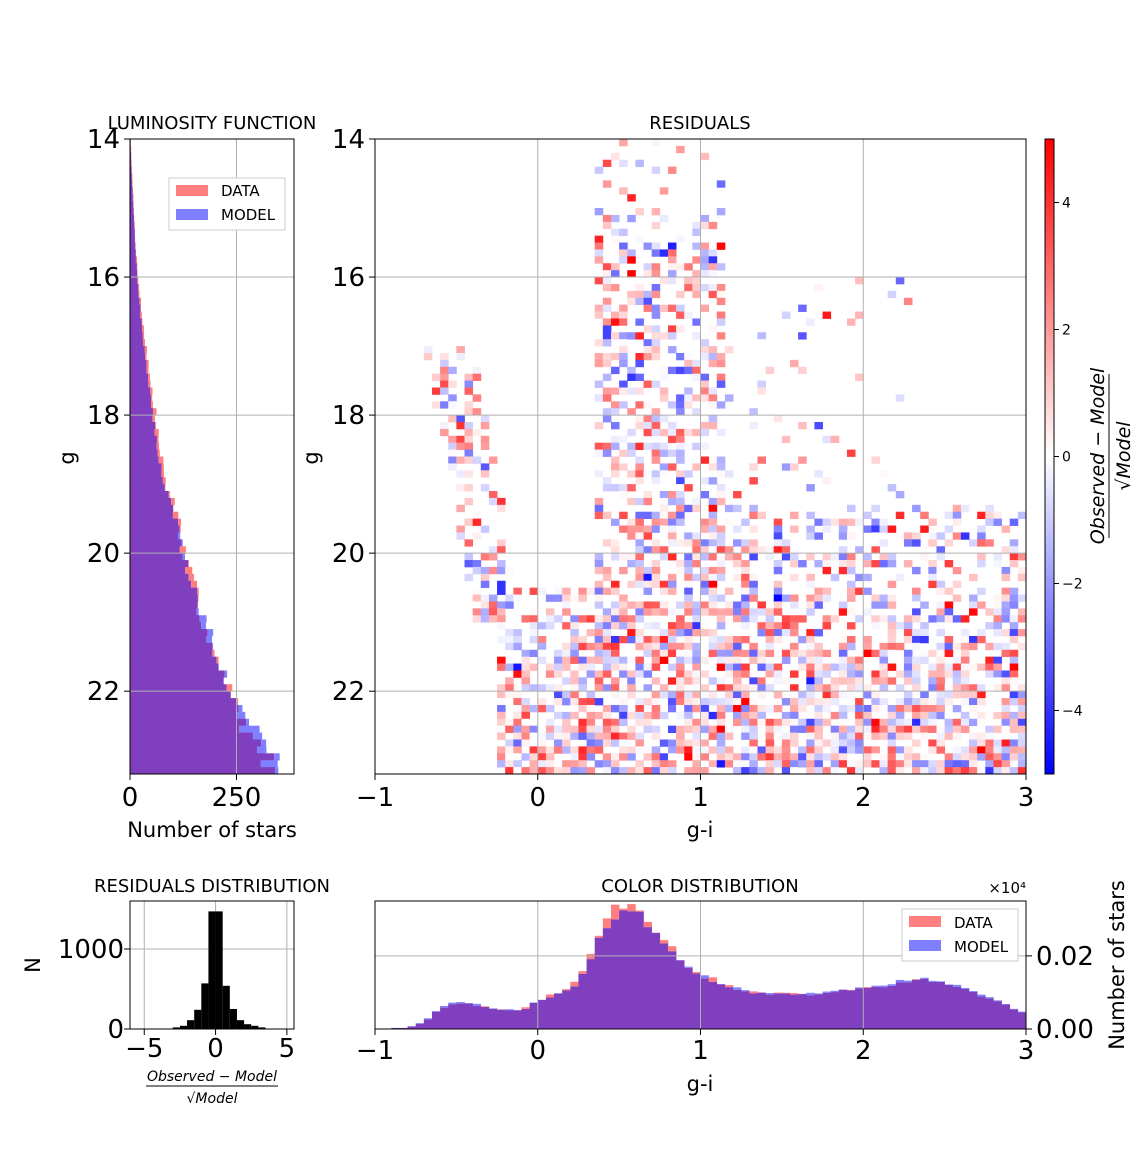  What do you see at coordinates (198, 1019) in the screenshot?
I see `rd-bar` at bounding box center [198, 1019].